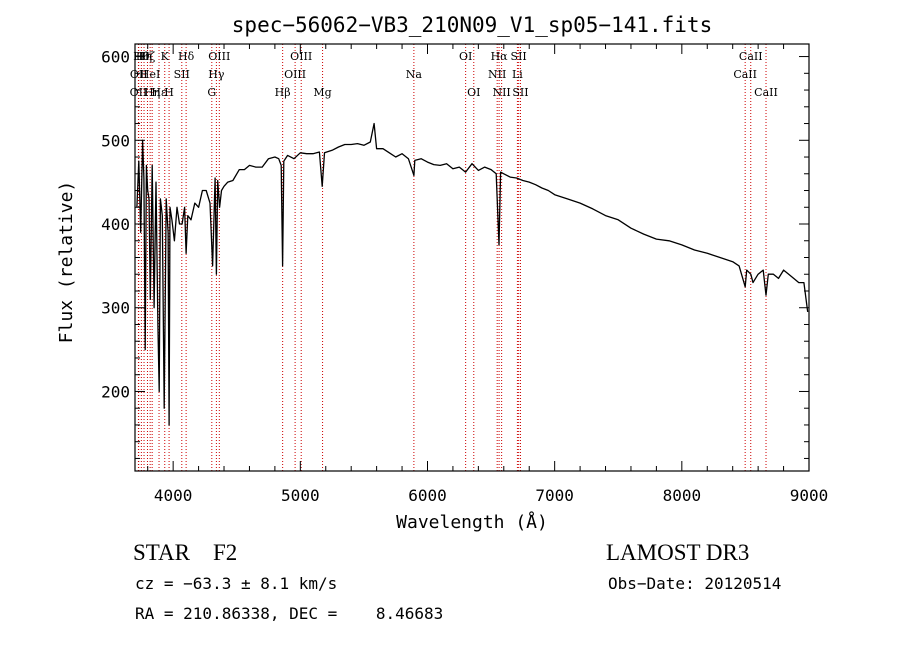 The width and height of the screenshot is (900, 653). I want to click on y-tick-label-4: 600, so click(115, 57).